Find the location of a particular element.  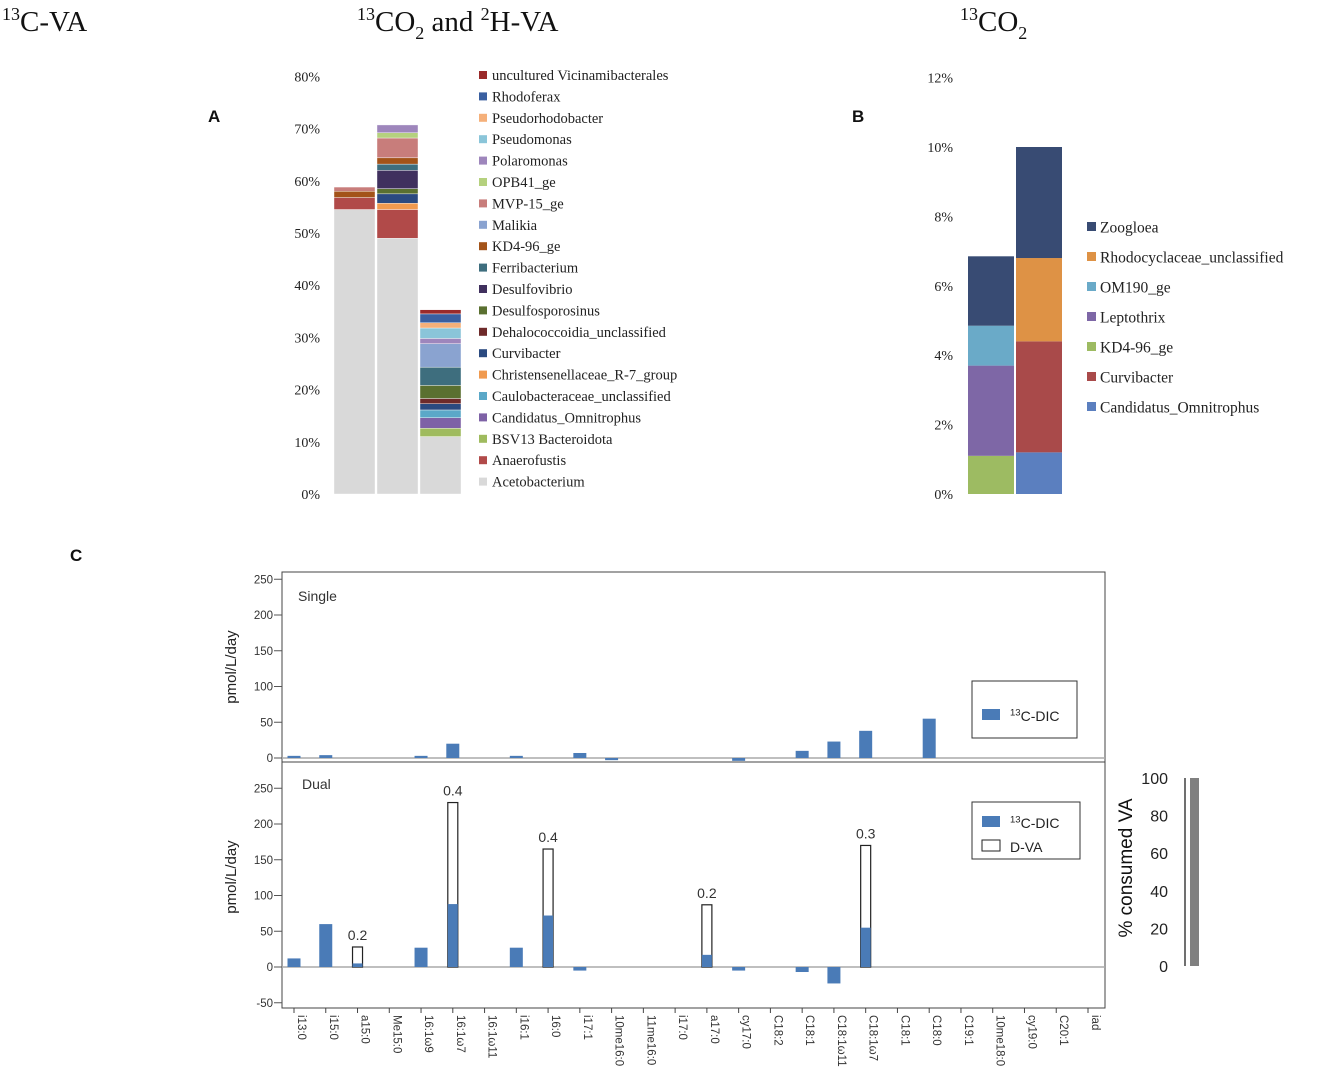

panel-b-legend-label-curvibacter: Curvibacter is located at coordinates (1137, 378).